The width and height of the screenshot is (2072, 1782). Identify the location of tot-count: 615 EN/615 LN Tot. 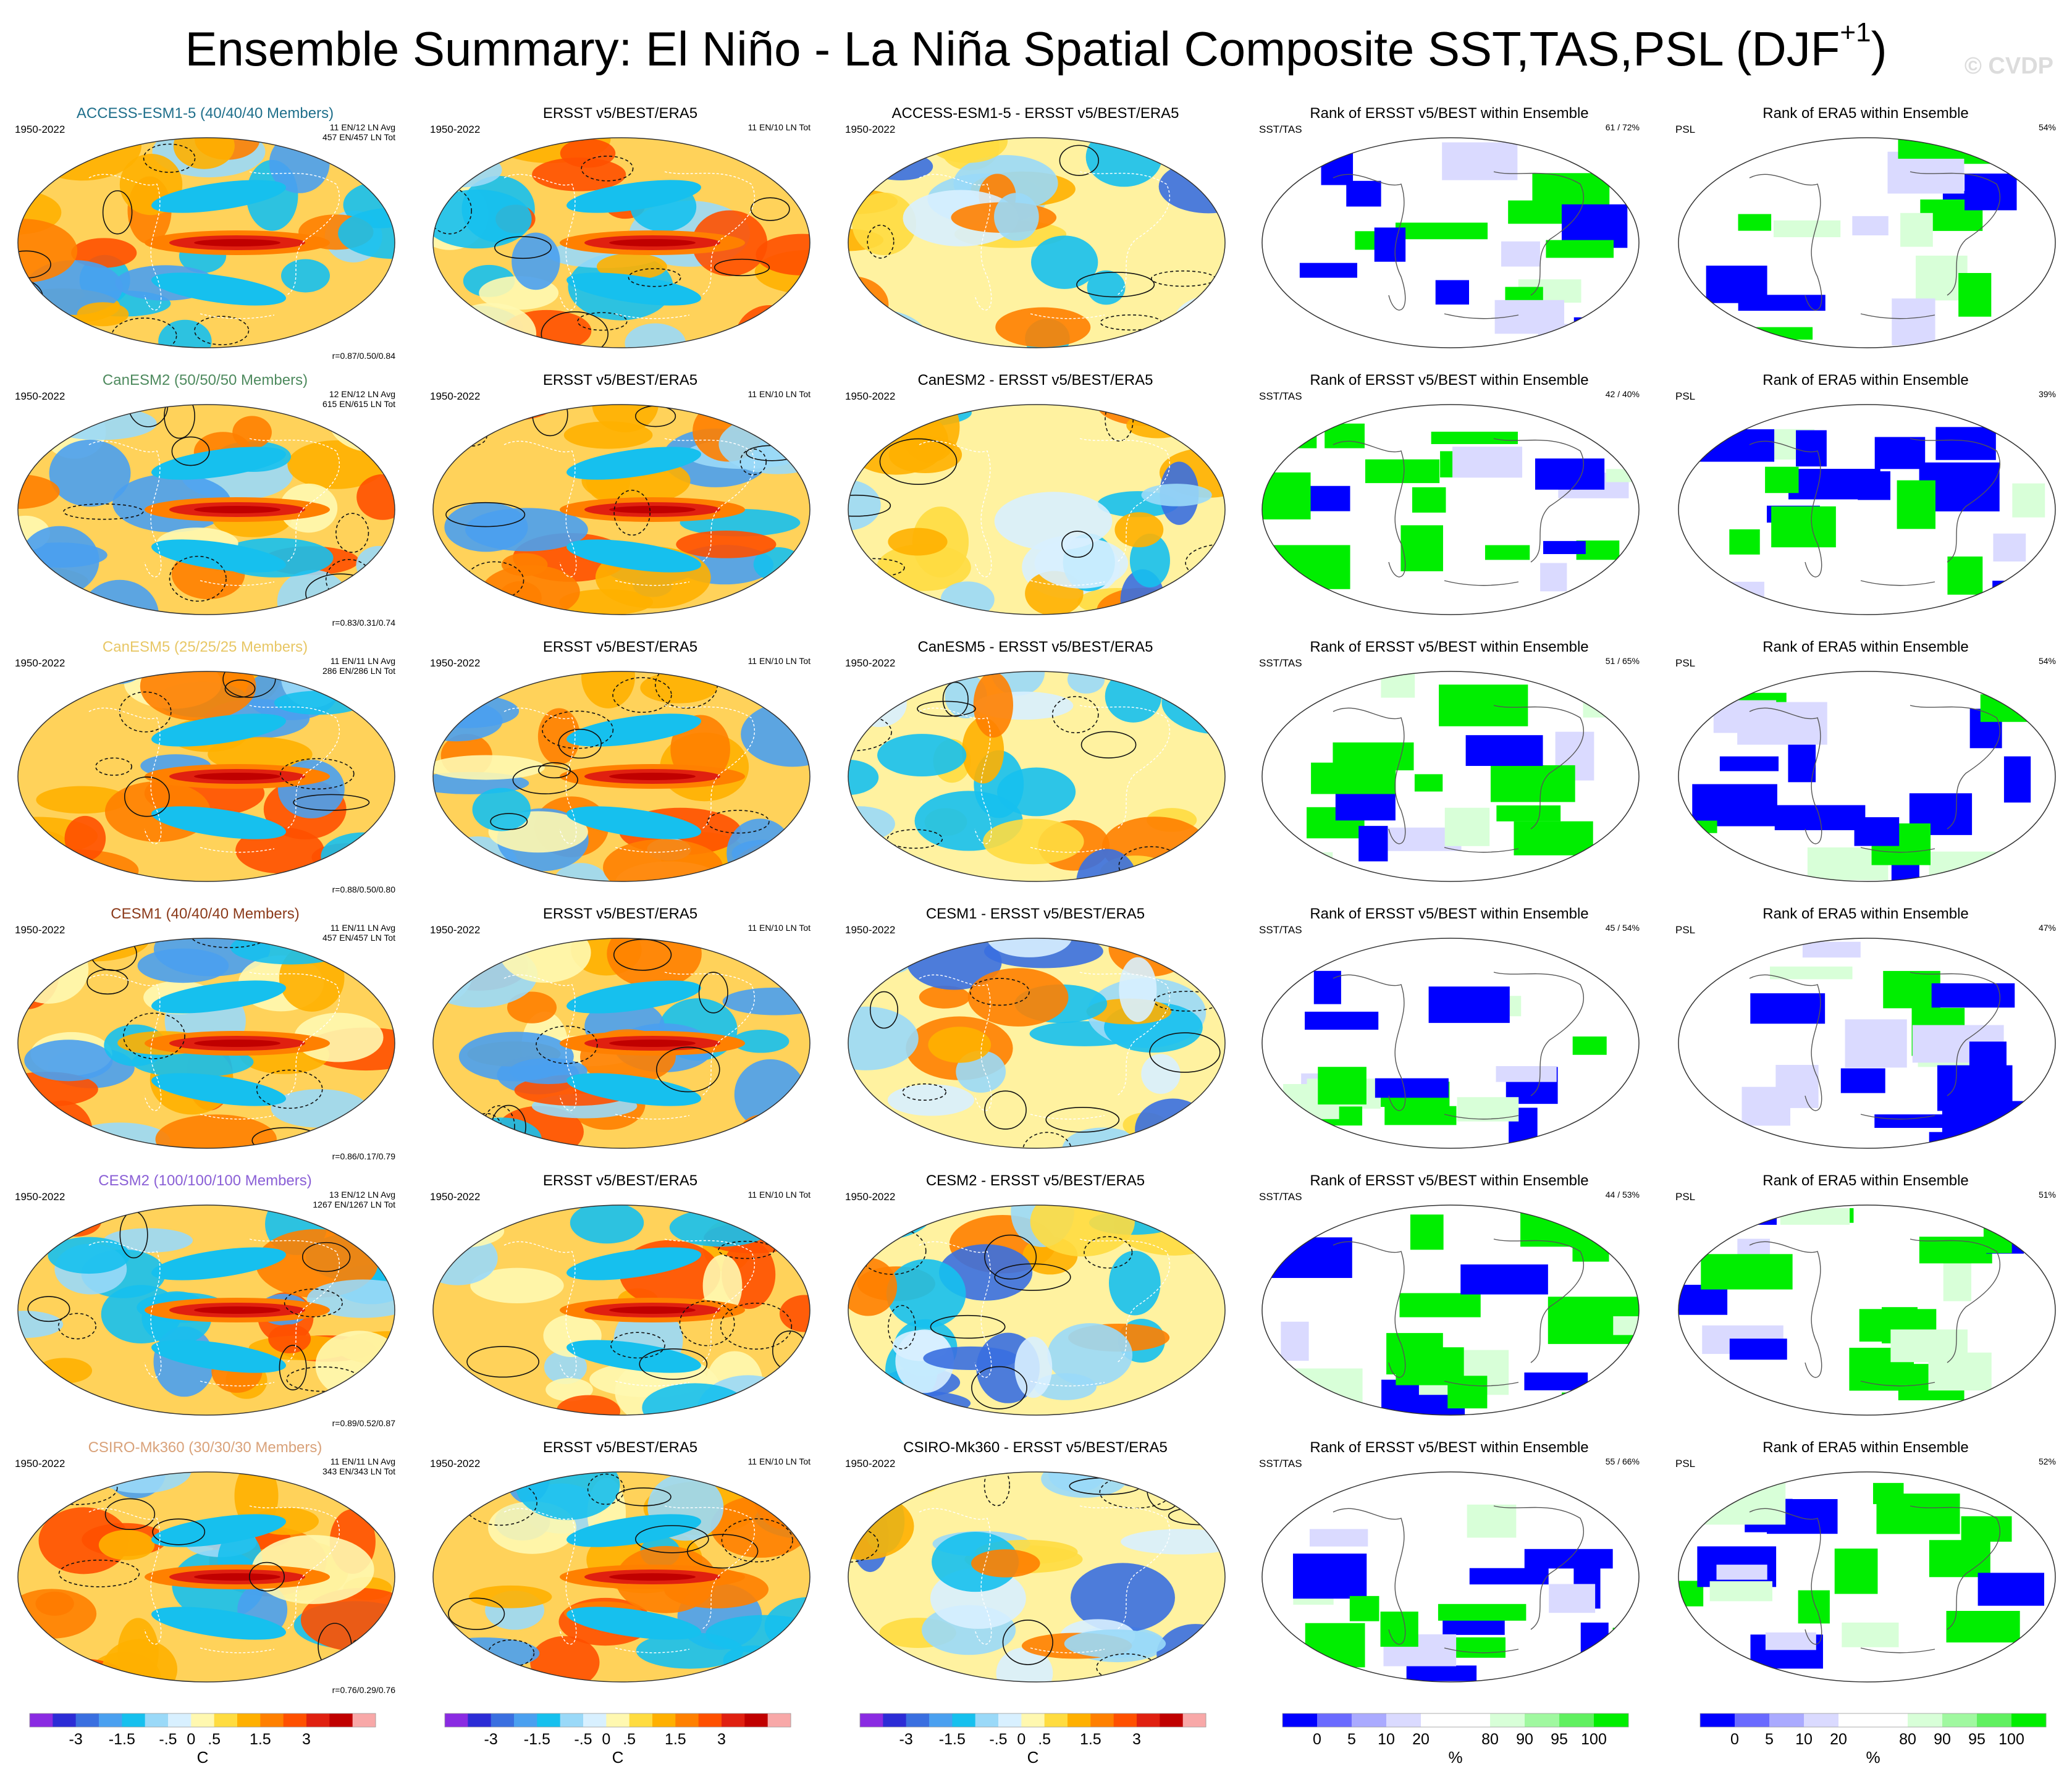
(358, 404).